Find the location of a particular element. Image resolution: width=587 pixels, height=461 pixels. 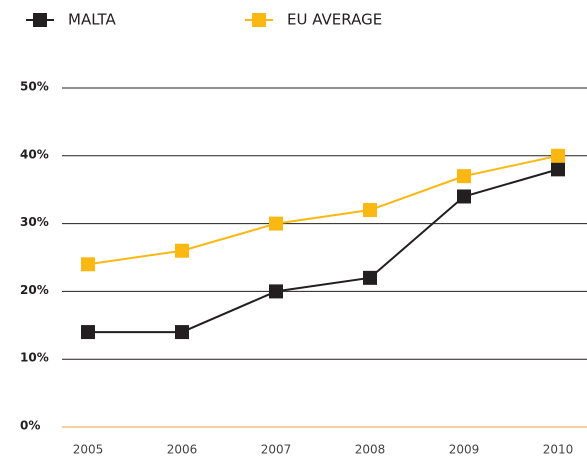

legend-label: MALTA is located at coordinates (92, 20).